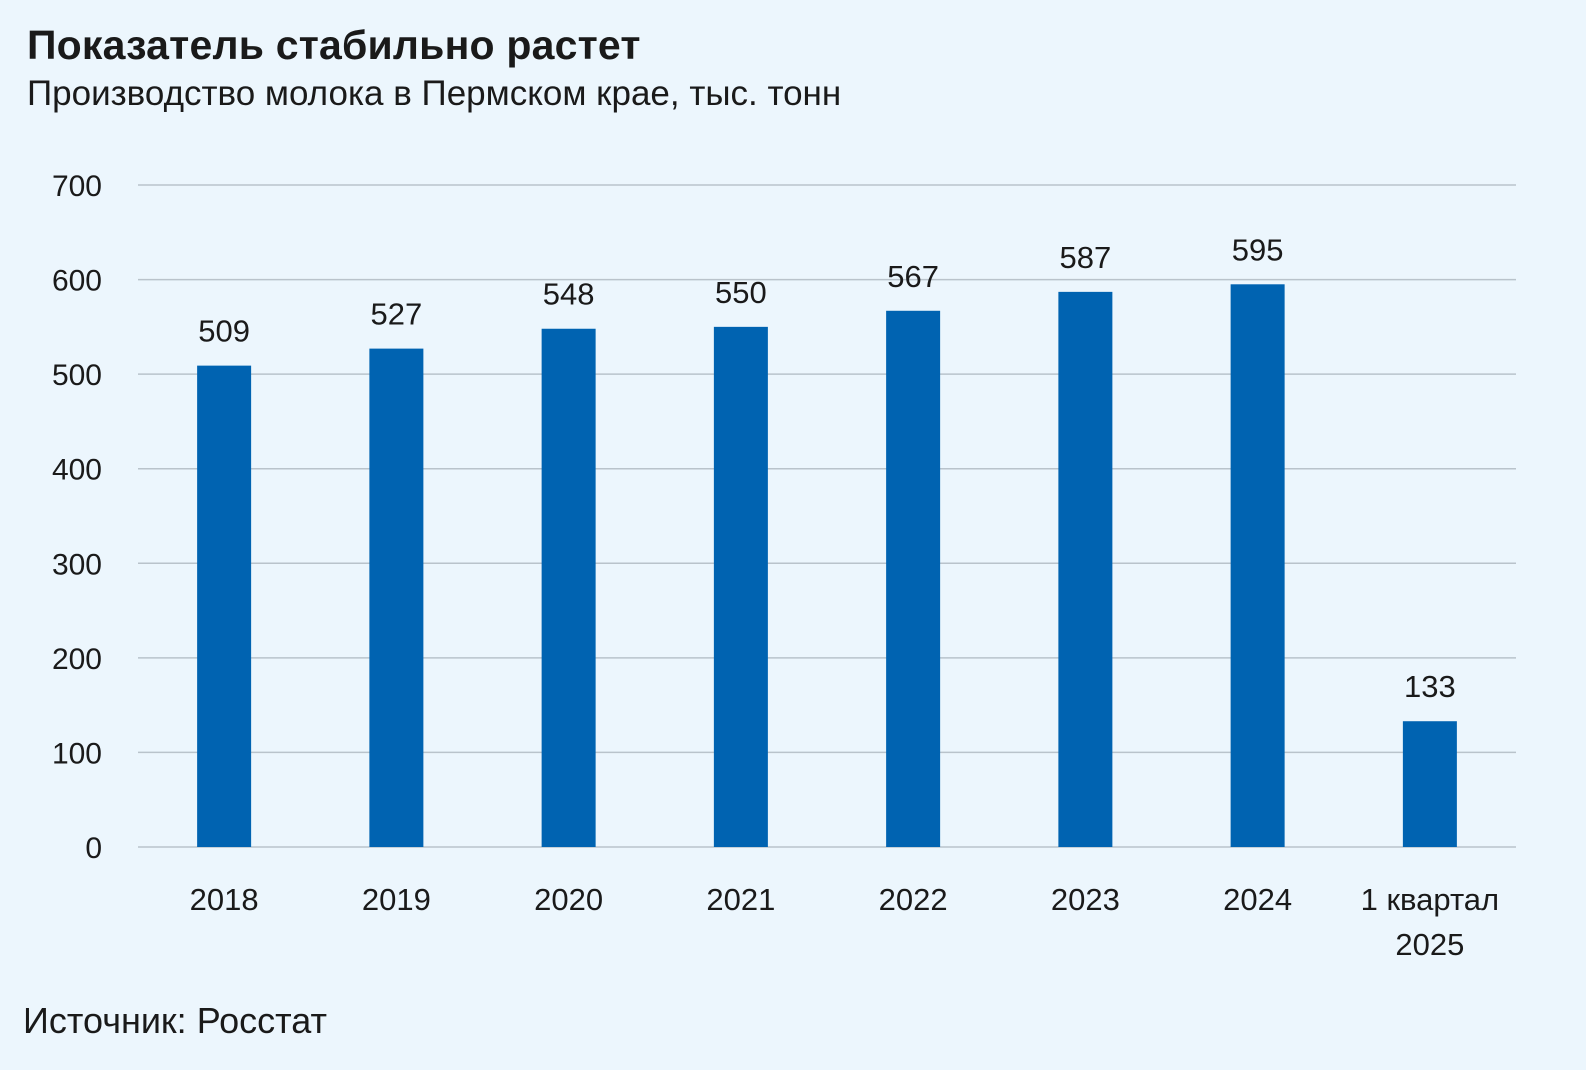  I want to click on y-tick-label: 500, so click(77, 375).